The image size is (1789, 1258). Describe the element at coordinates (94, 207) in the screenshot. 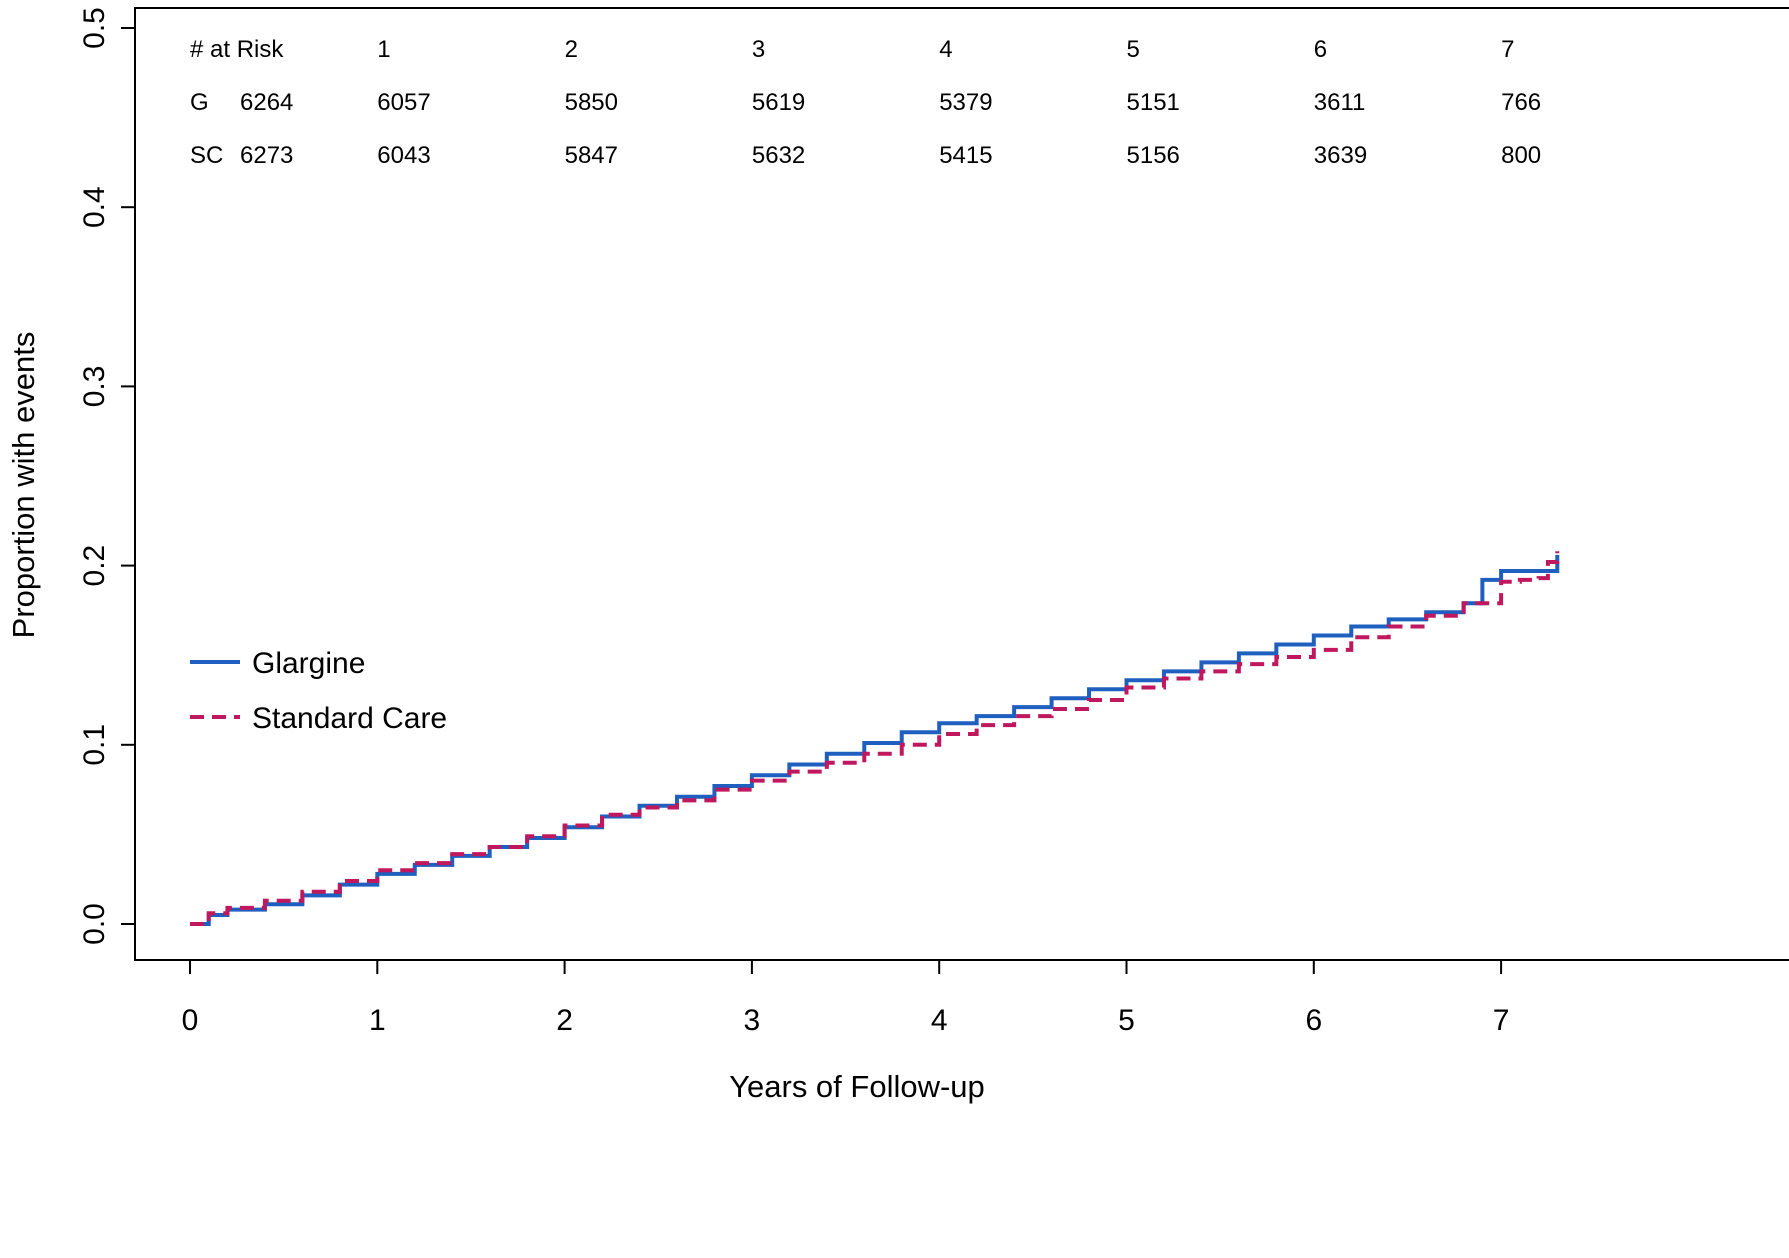

I see `y-tick-label: 0.4` at that location.